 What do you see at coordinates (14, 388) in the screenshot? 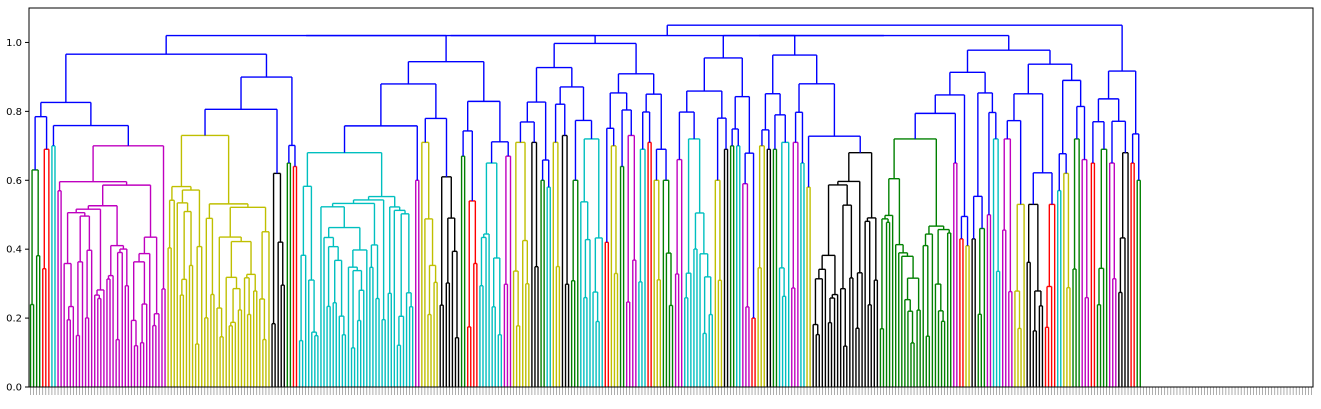
I see `y-tick-label: 0.0` at bounding box center [14, 388].